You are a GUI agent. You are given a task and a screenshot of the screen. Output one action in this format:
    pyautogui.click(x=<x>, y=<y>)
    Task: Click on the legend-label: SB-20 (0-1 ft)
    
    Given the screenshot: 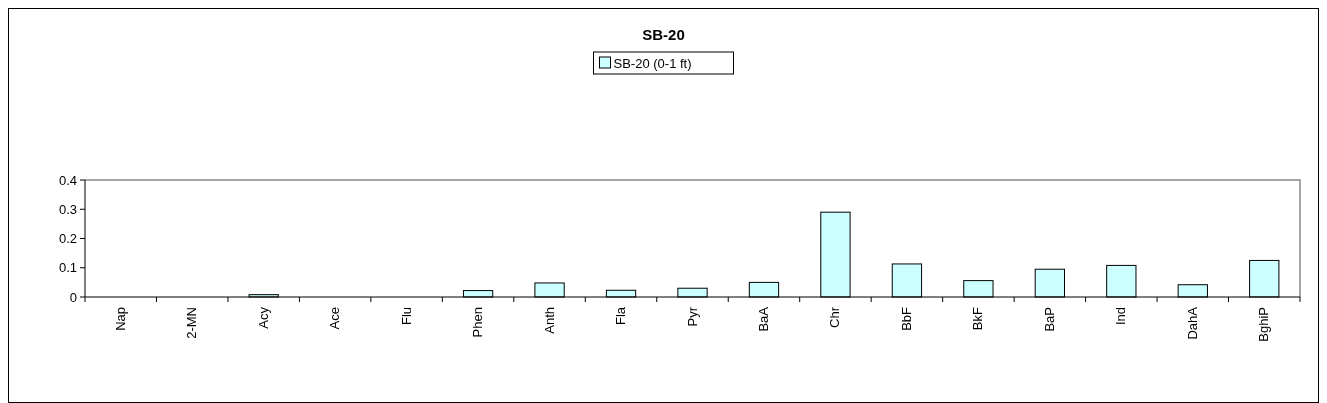 What is the action you would take?
    pyautogui.click(x=652, y=63)
    